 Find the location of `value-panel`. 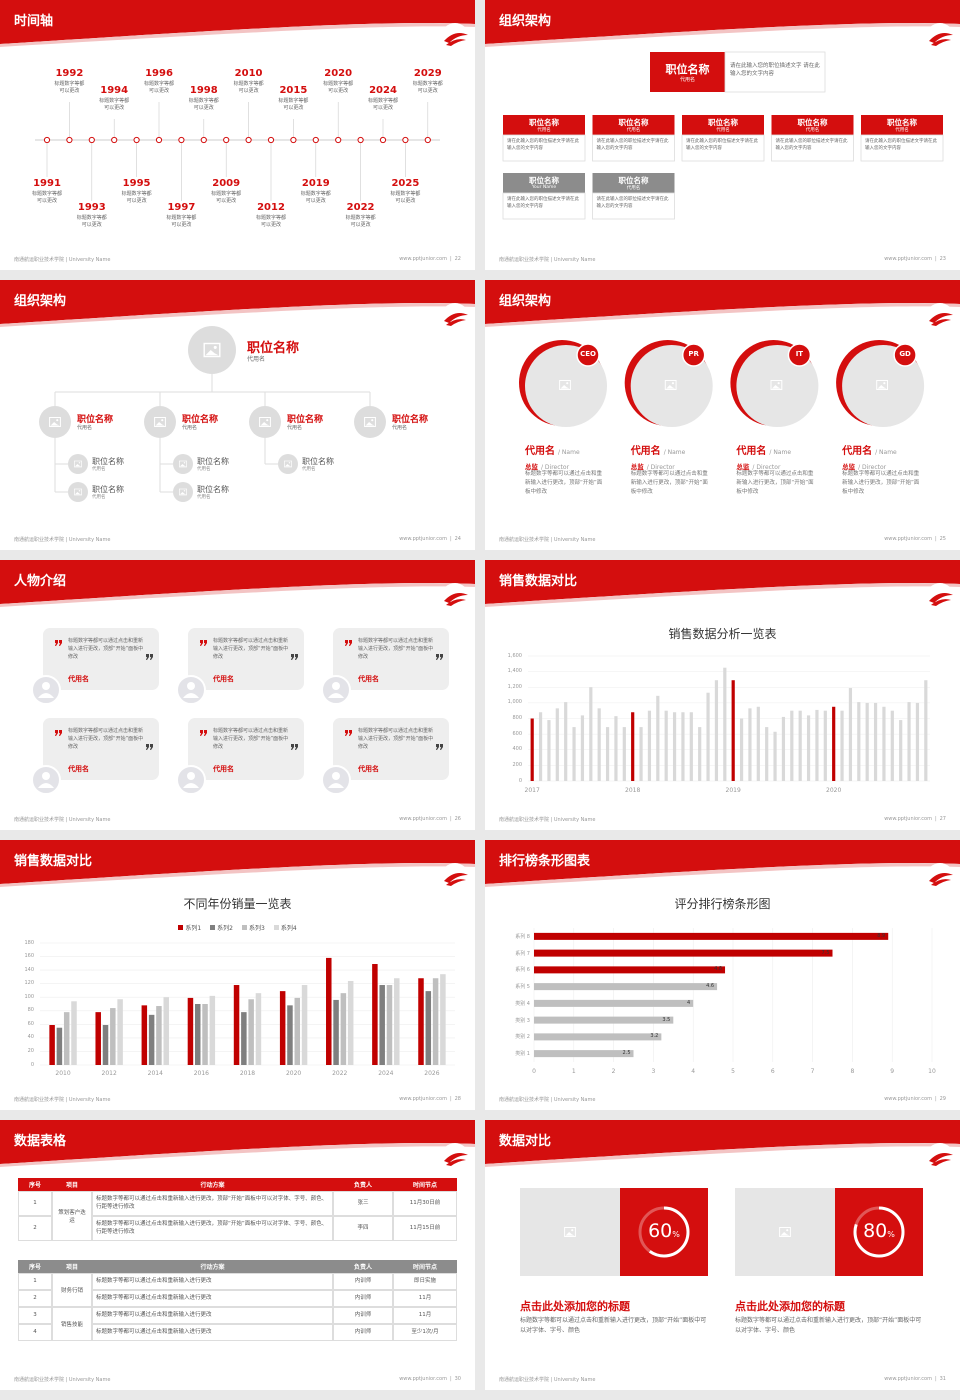

value-panel is located at coordinates (664, 1232).